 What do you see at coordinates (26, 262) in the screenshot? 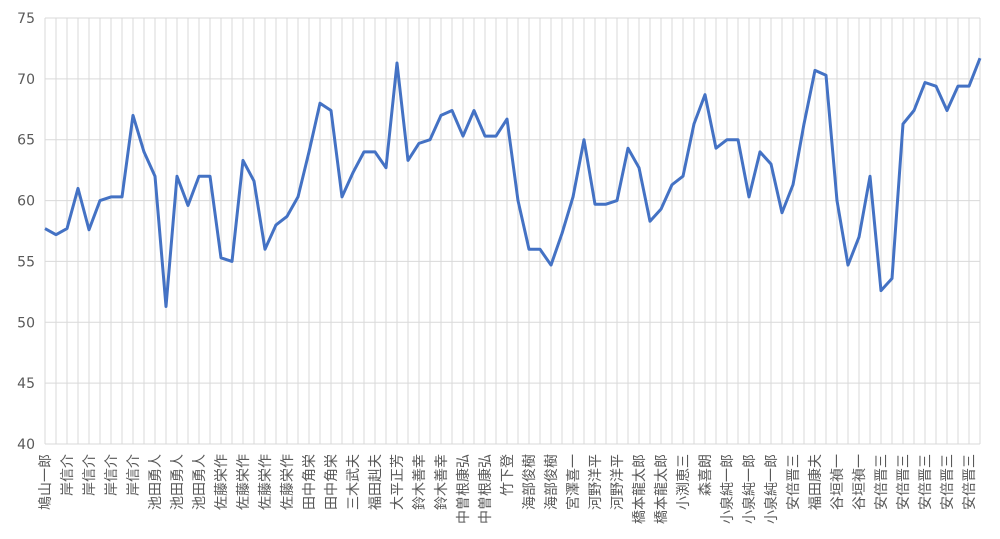
I see `y-tick-label: 55` at bounding box center [26, 262].